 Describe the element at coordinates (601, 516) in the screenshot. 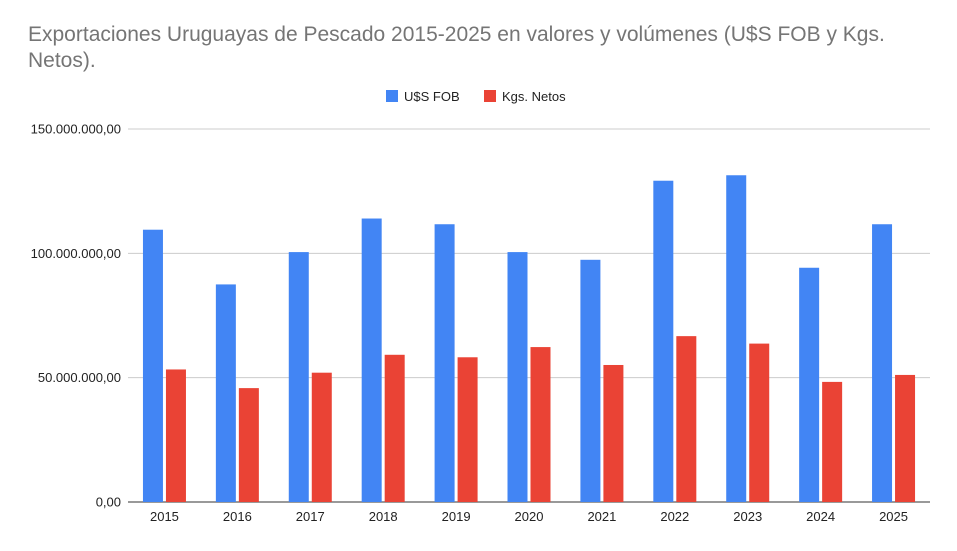

I see `x-tick-label: 2021` at that location.